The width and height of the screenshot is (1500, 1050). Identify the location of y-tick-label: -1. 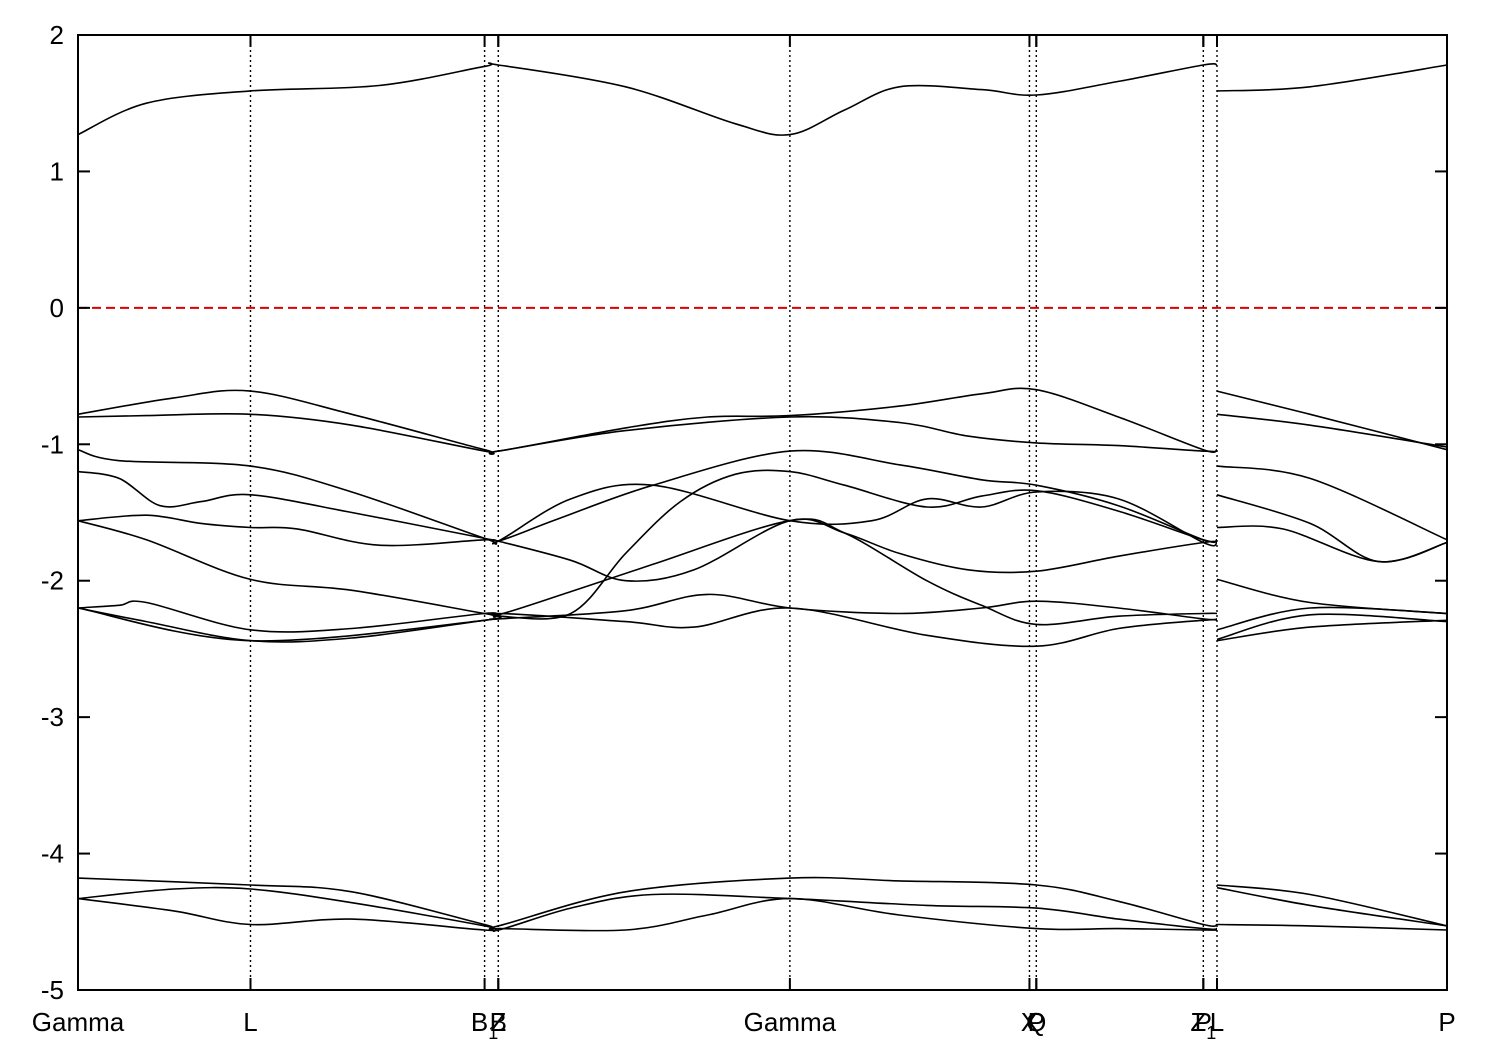
(52, 444).